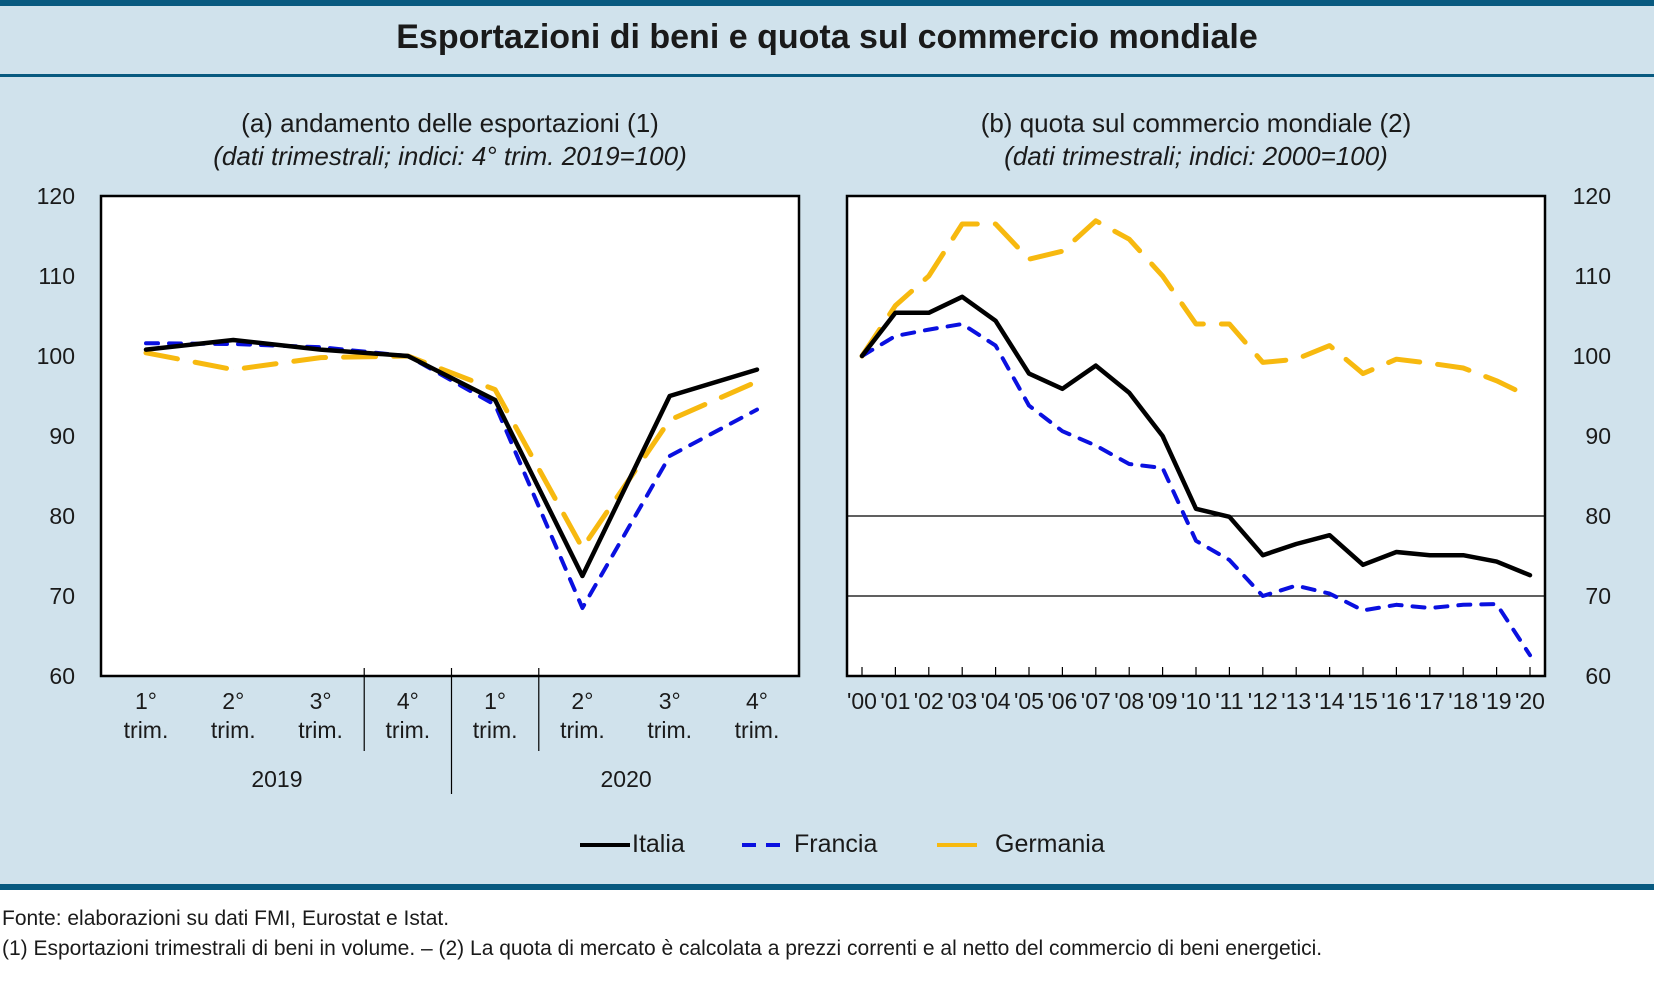 The height and width of the screenshot is (981, 1654). What do you see at coordinates (1598, 596) in the screenshot?
I see `chart-b-ytick-label: 70` at bounding box center [1598, 596].